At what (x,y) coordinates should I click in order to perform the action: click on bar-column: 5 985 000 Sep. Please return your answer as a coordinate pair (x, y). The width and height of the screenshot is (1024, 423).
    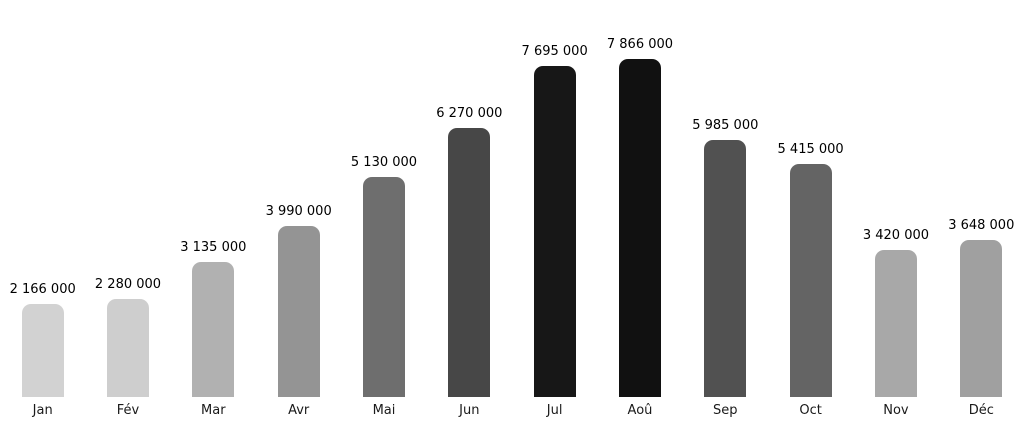
    Looking at the image, I should click on (725, 211).